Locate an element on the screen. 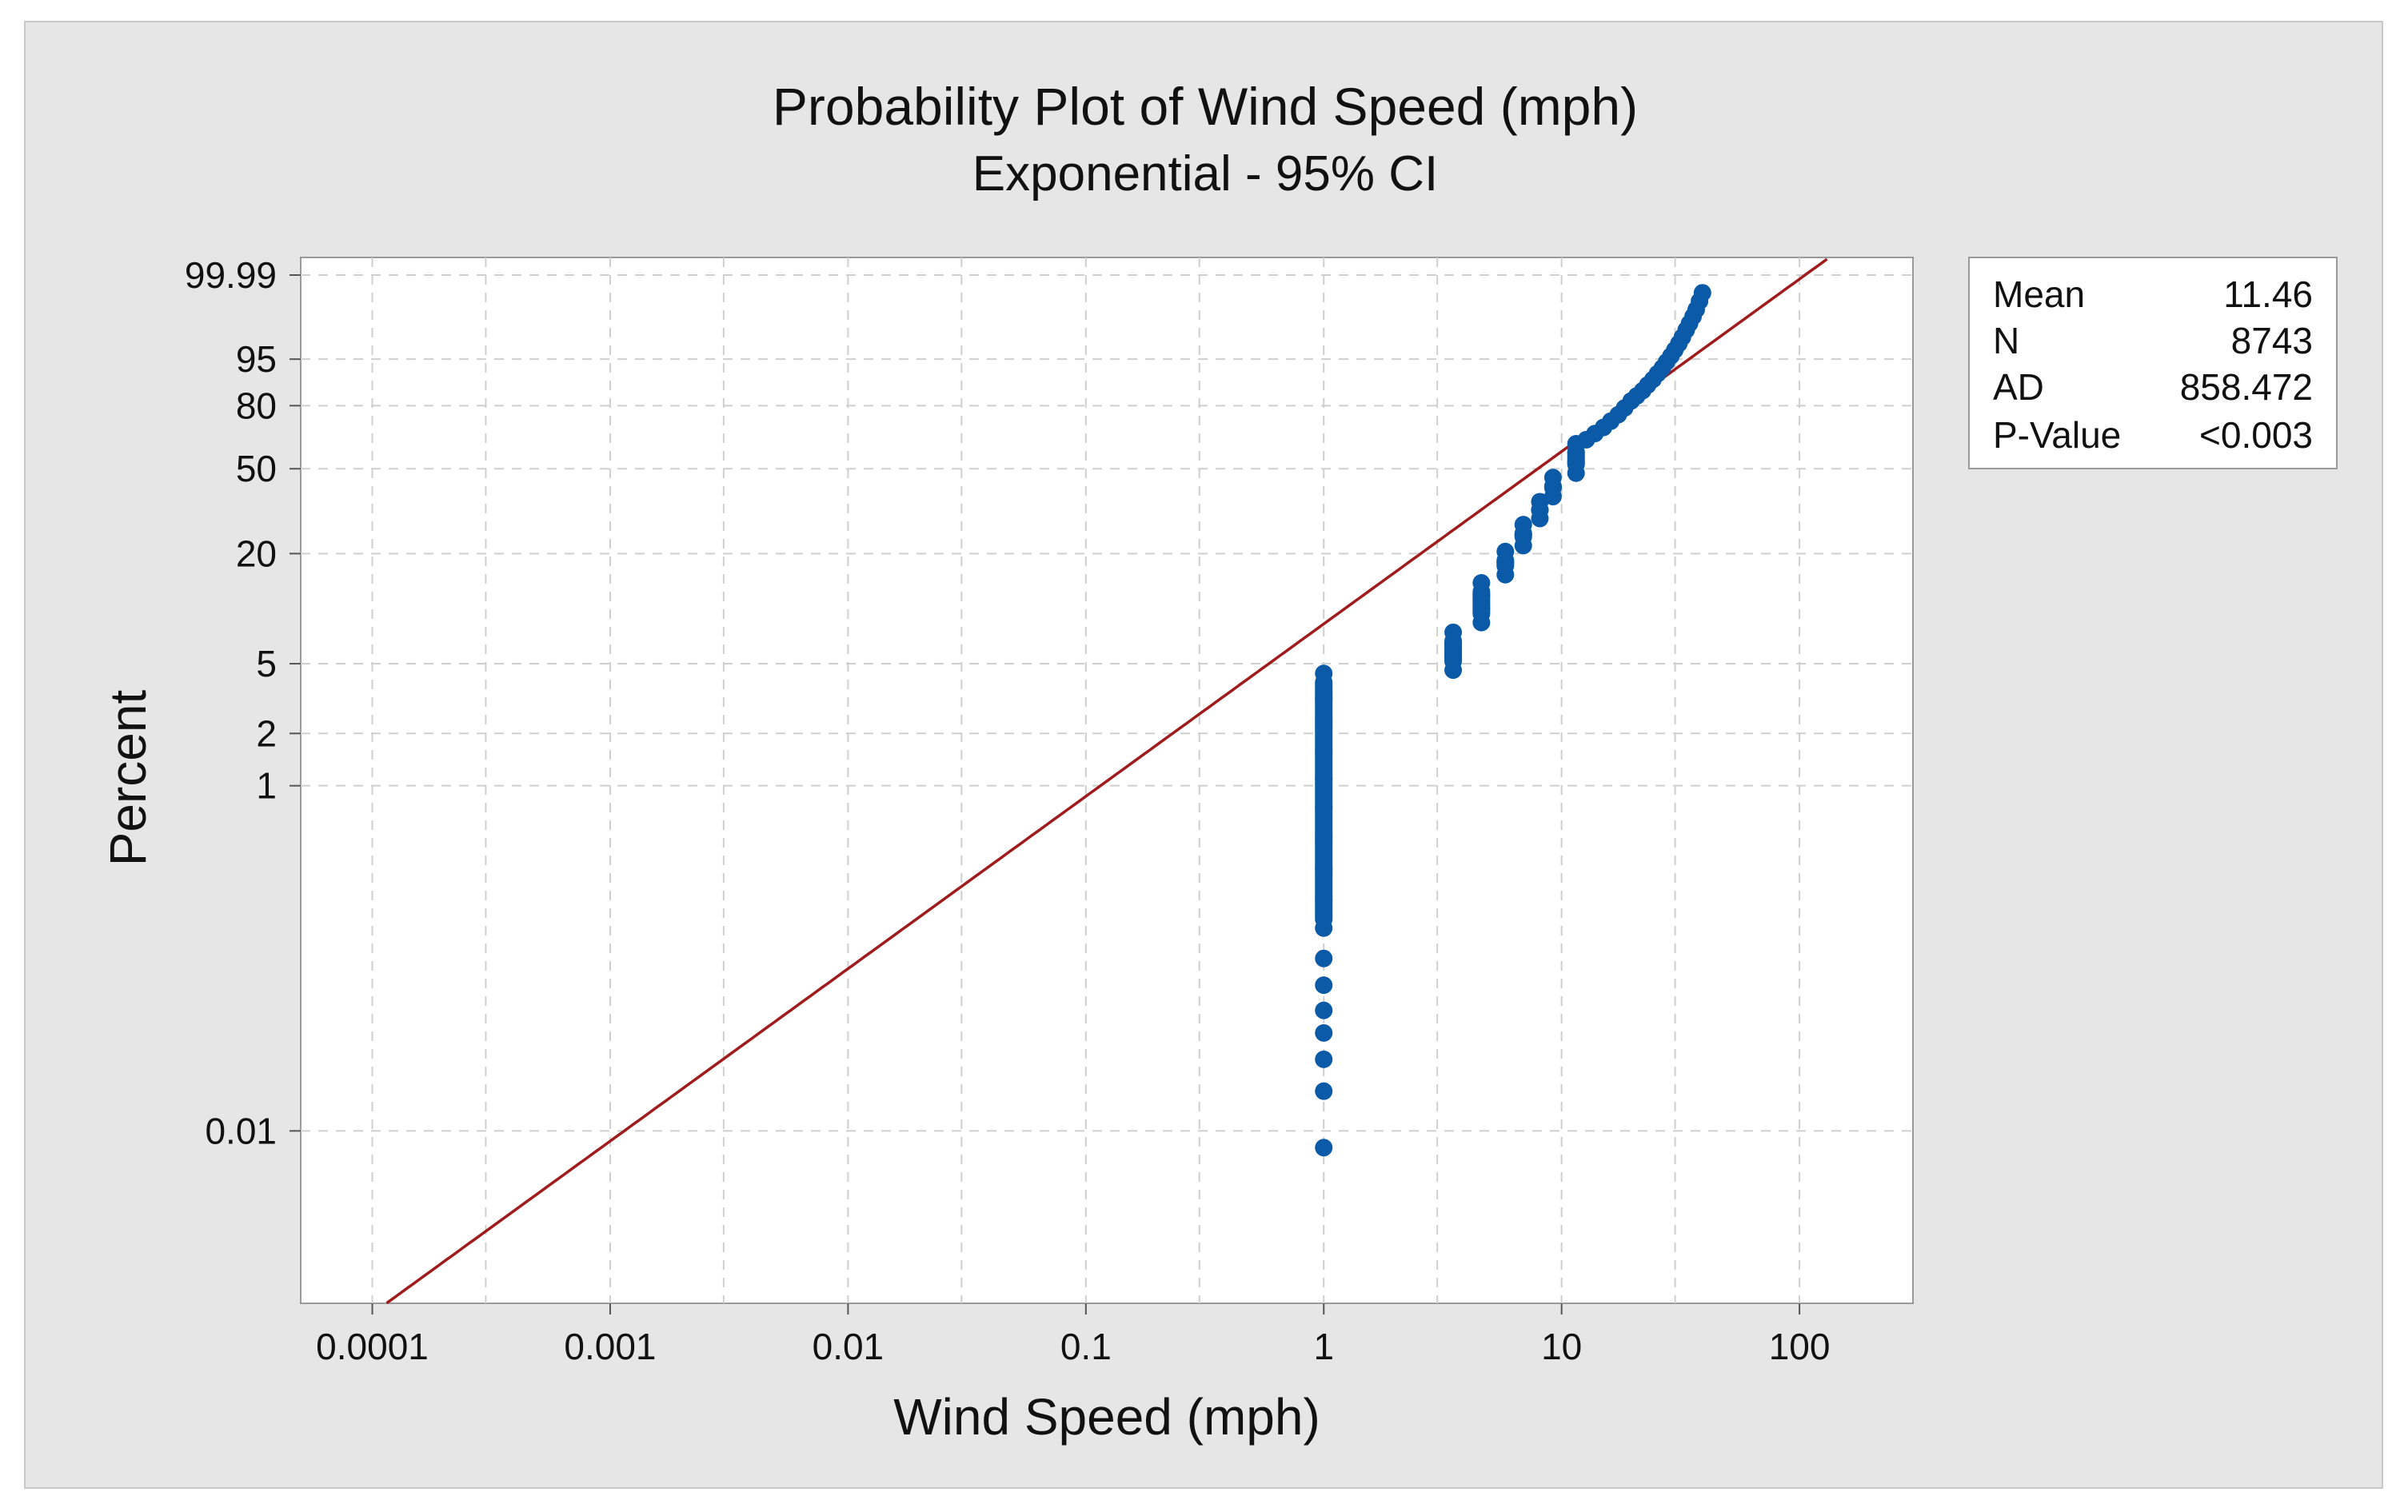  x-tick-label: 10 is located at coordinates (1561, 1346).